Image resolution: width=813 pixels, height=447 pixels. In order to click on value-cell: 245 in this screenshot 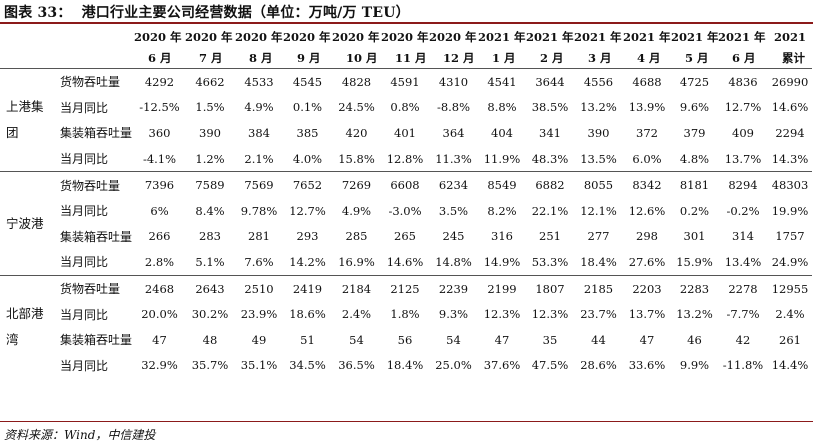, I will do `click(453, 236)`.